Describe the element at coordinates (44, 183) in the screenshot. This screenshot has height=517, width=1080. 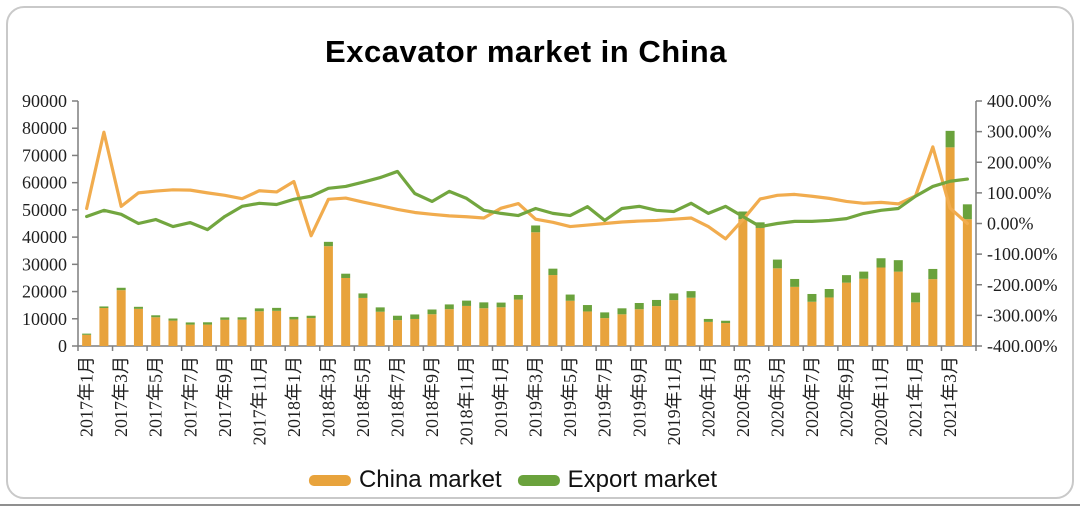
I see `left-axis-tick-label: 60000` at that location.